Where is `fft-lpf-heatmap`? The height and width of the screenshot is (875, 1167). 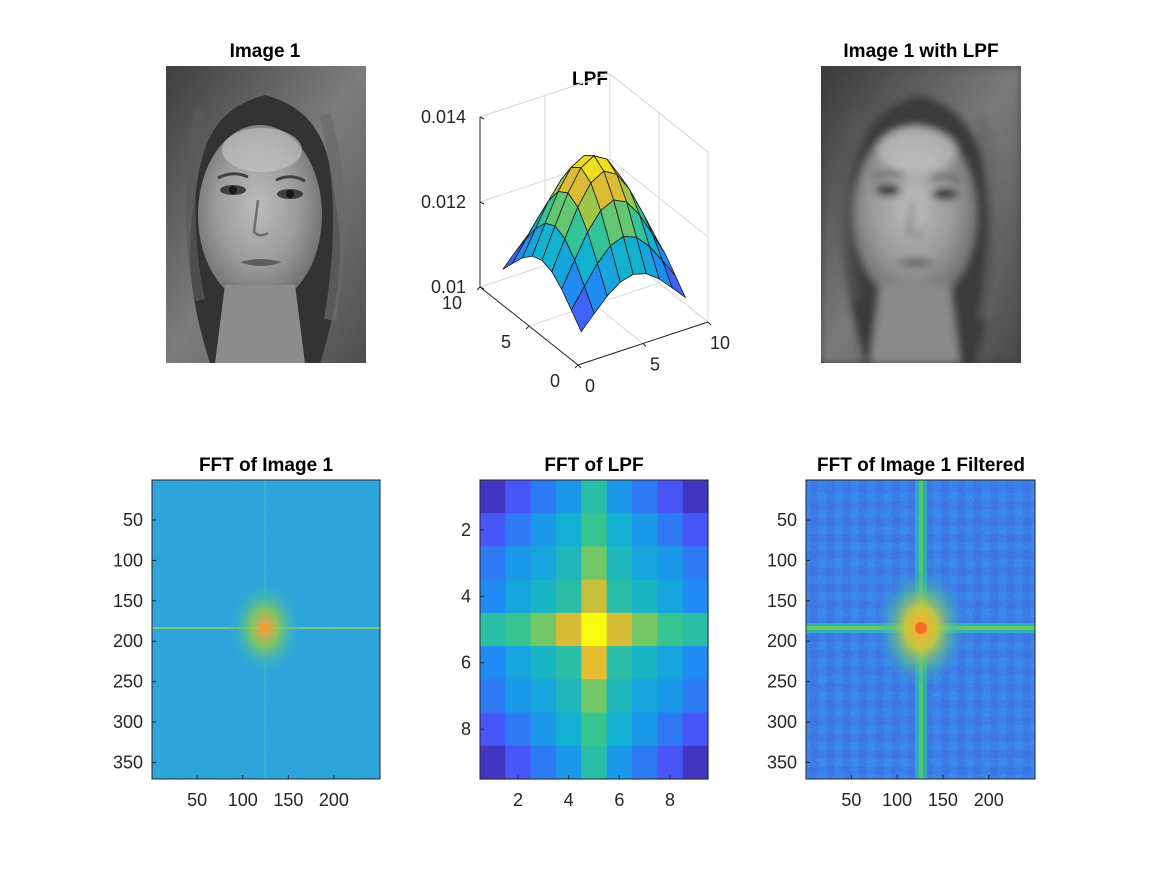 fft-lpf-heatmap is located at coordinates (594, 630).